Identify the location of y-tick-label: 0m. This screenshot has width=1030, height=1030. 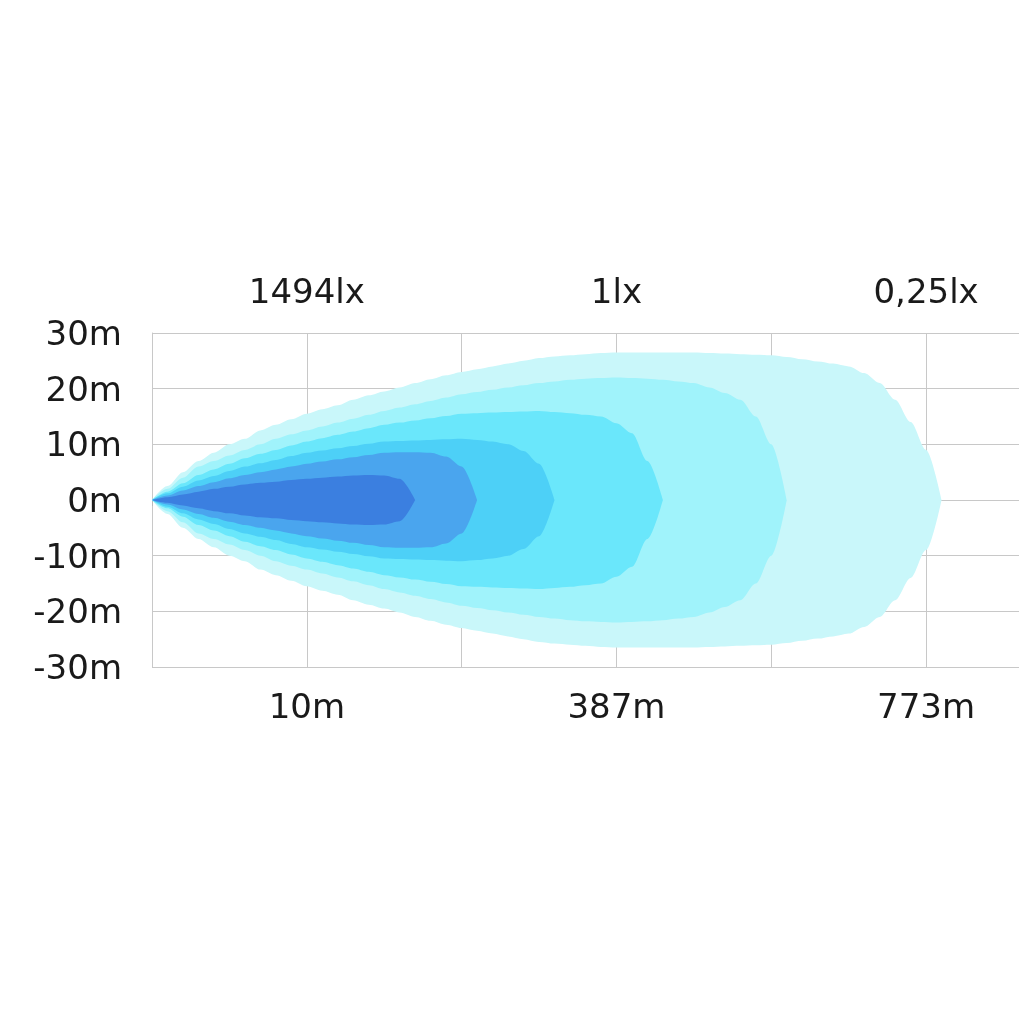
(94, 500).